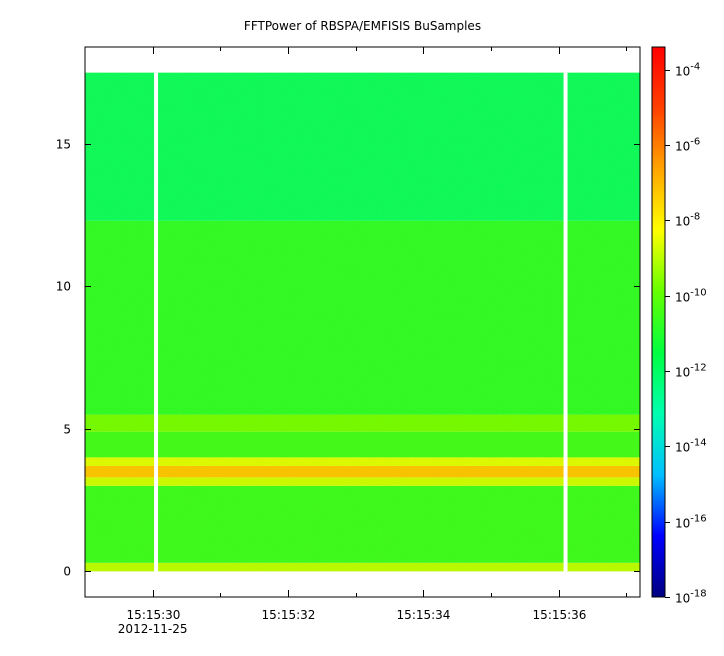  I want to click on colorbar-tick-exp-1: -6, so click(695, 142).